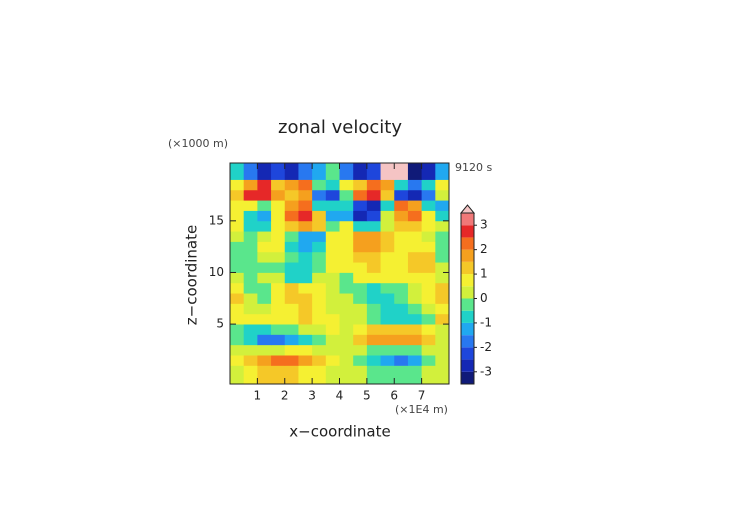 Image resolution: width=752 pixels, height=532 pixels. Describe the element at coordinates (216, 272) in the screenshot. I see `y-tick-label: 10` at that location.